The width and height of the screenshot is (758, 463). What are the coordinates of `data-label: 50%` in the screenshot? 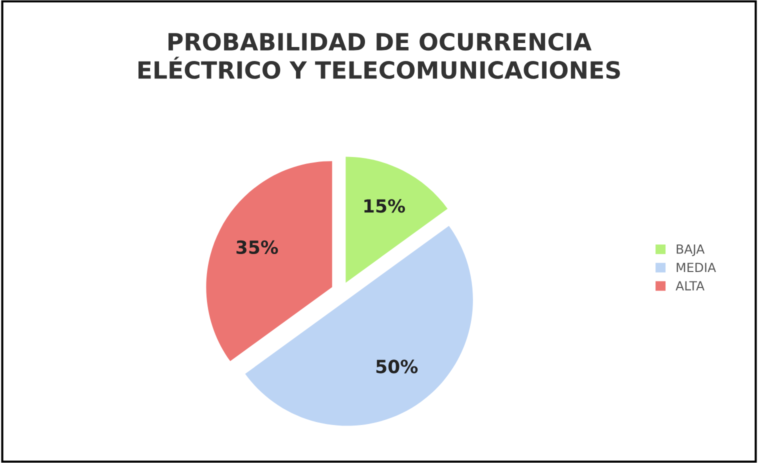 It's located at (397, 367).